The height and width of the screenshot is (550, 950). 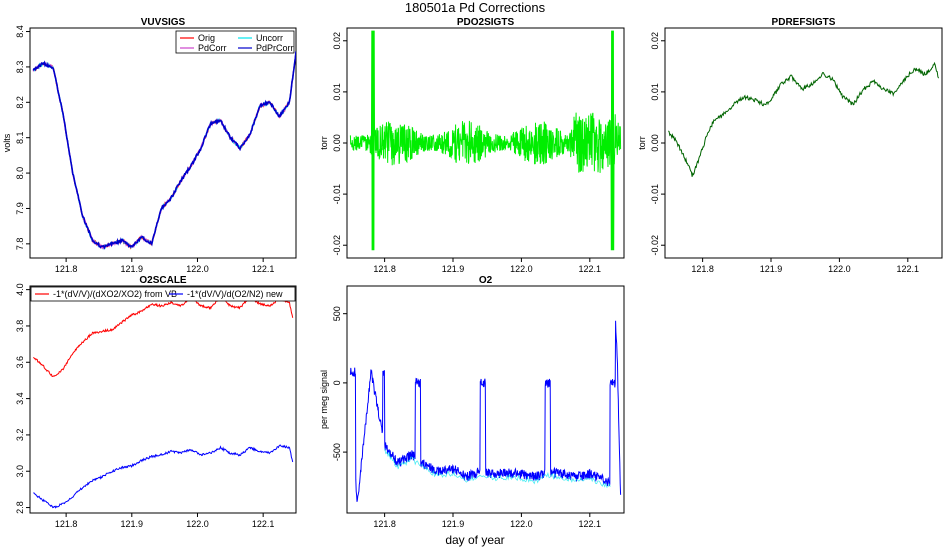 I want to click on vuvsigs-xtick-label: 121.9, so click(x=132, y=269).